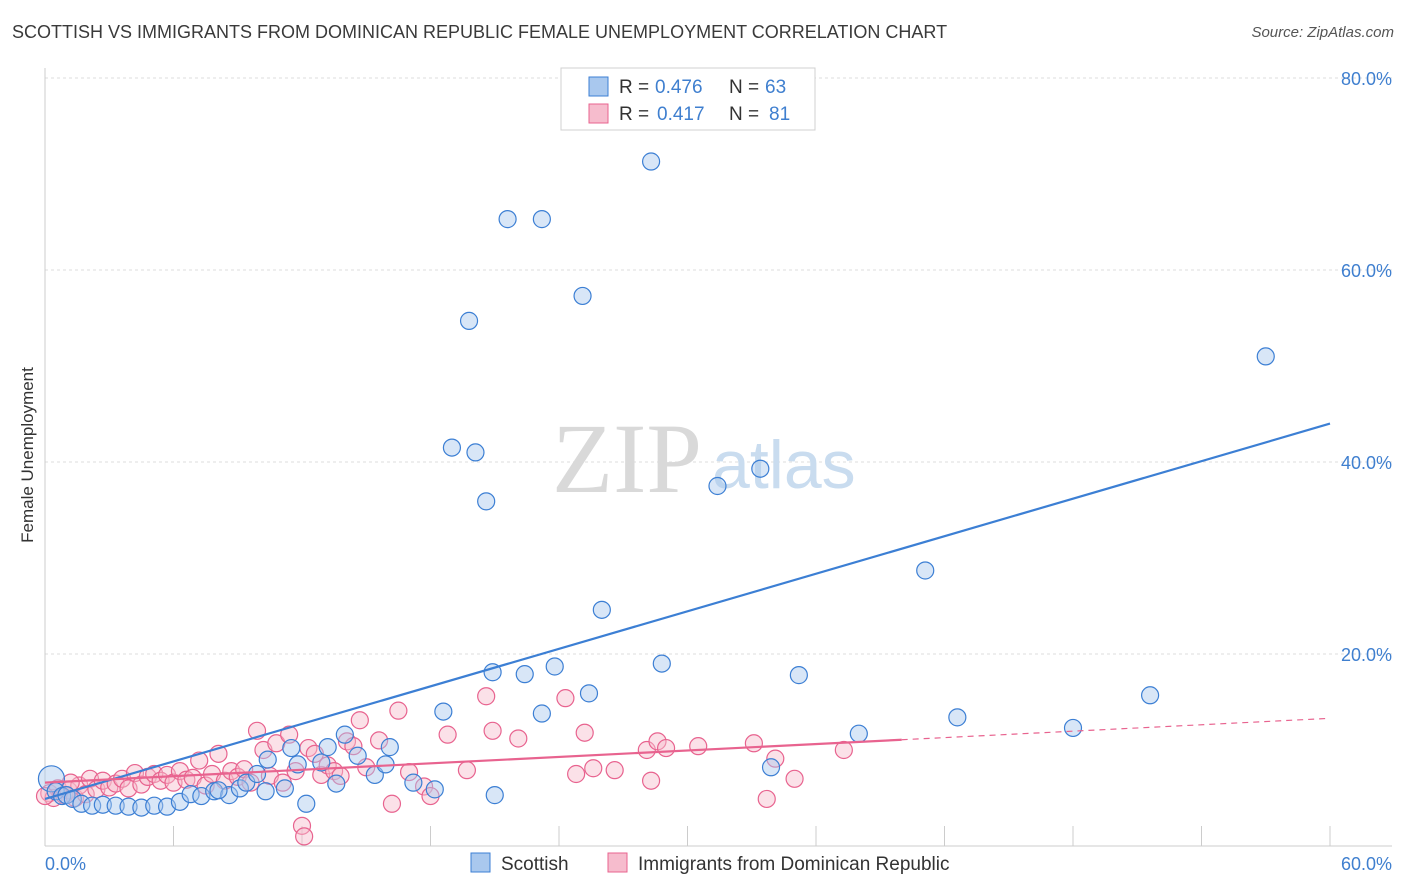 Image resolution: width=1406 pixels, height=892 pixels. I want to click on bottom-legend-label-1: Scottish, so click(535, 864).